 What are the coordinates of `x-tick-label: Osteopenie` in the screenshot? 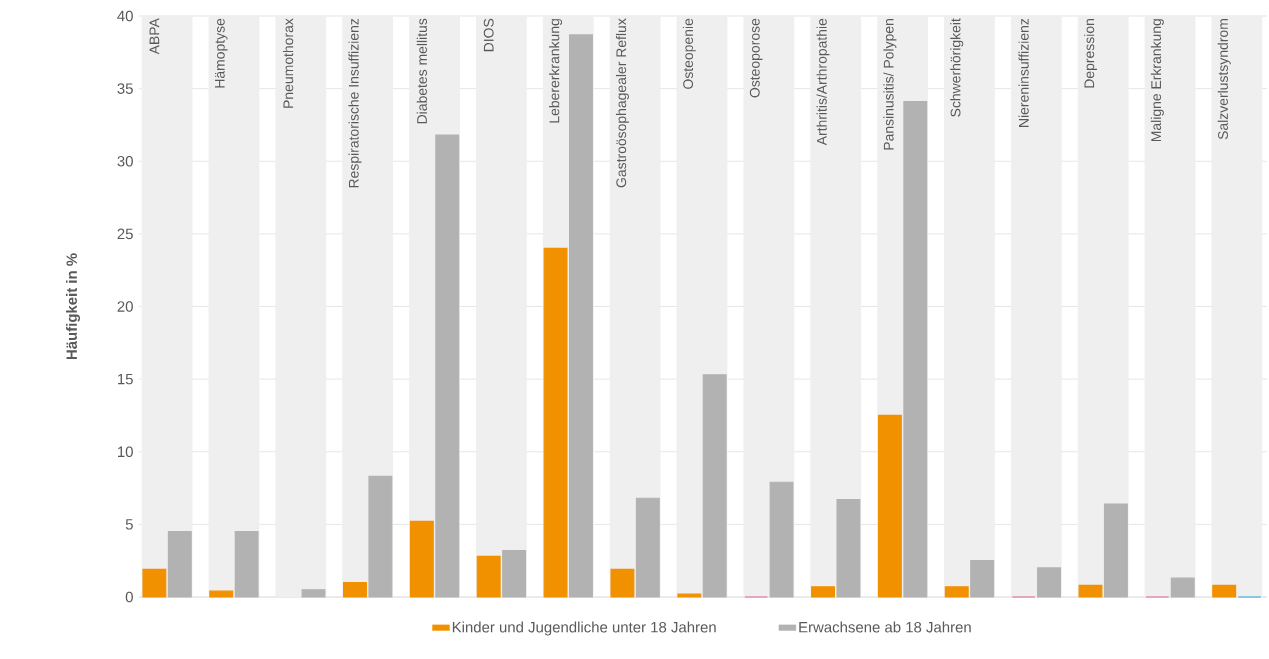 It's located at (689, 53).